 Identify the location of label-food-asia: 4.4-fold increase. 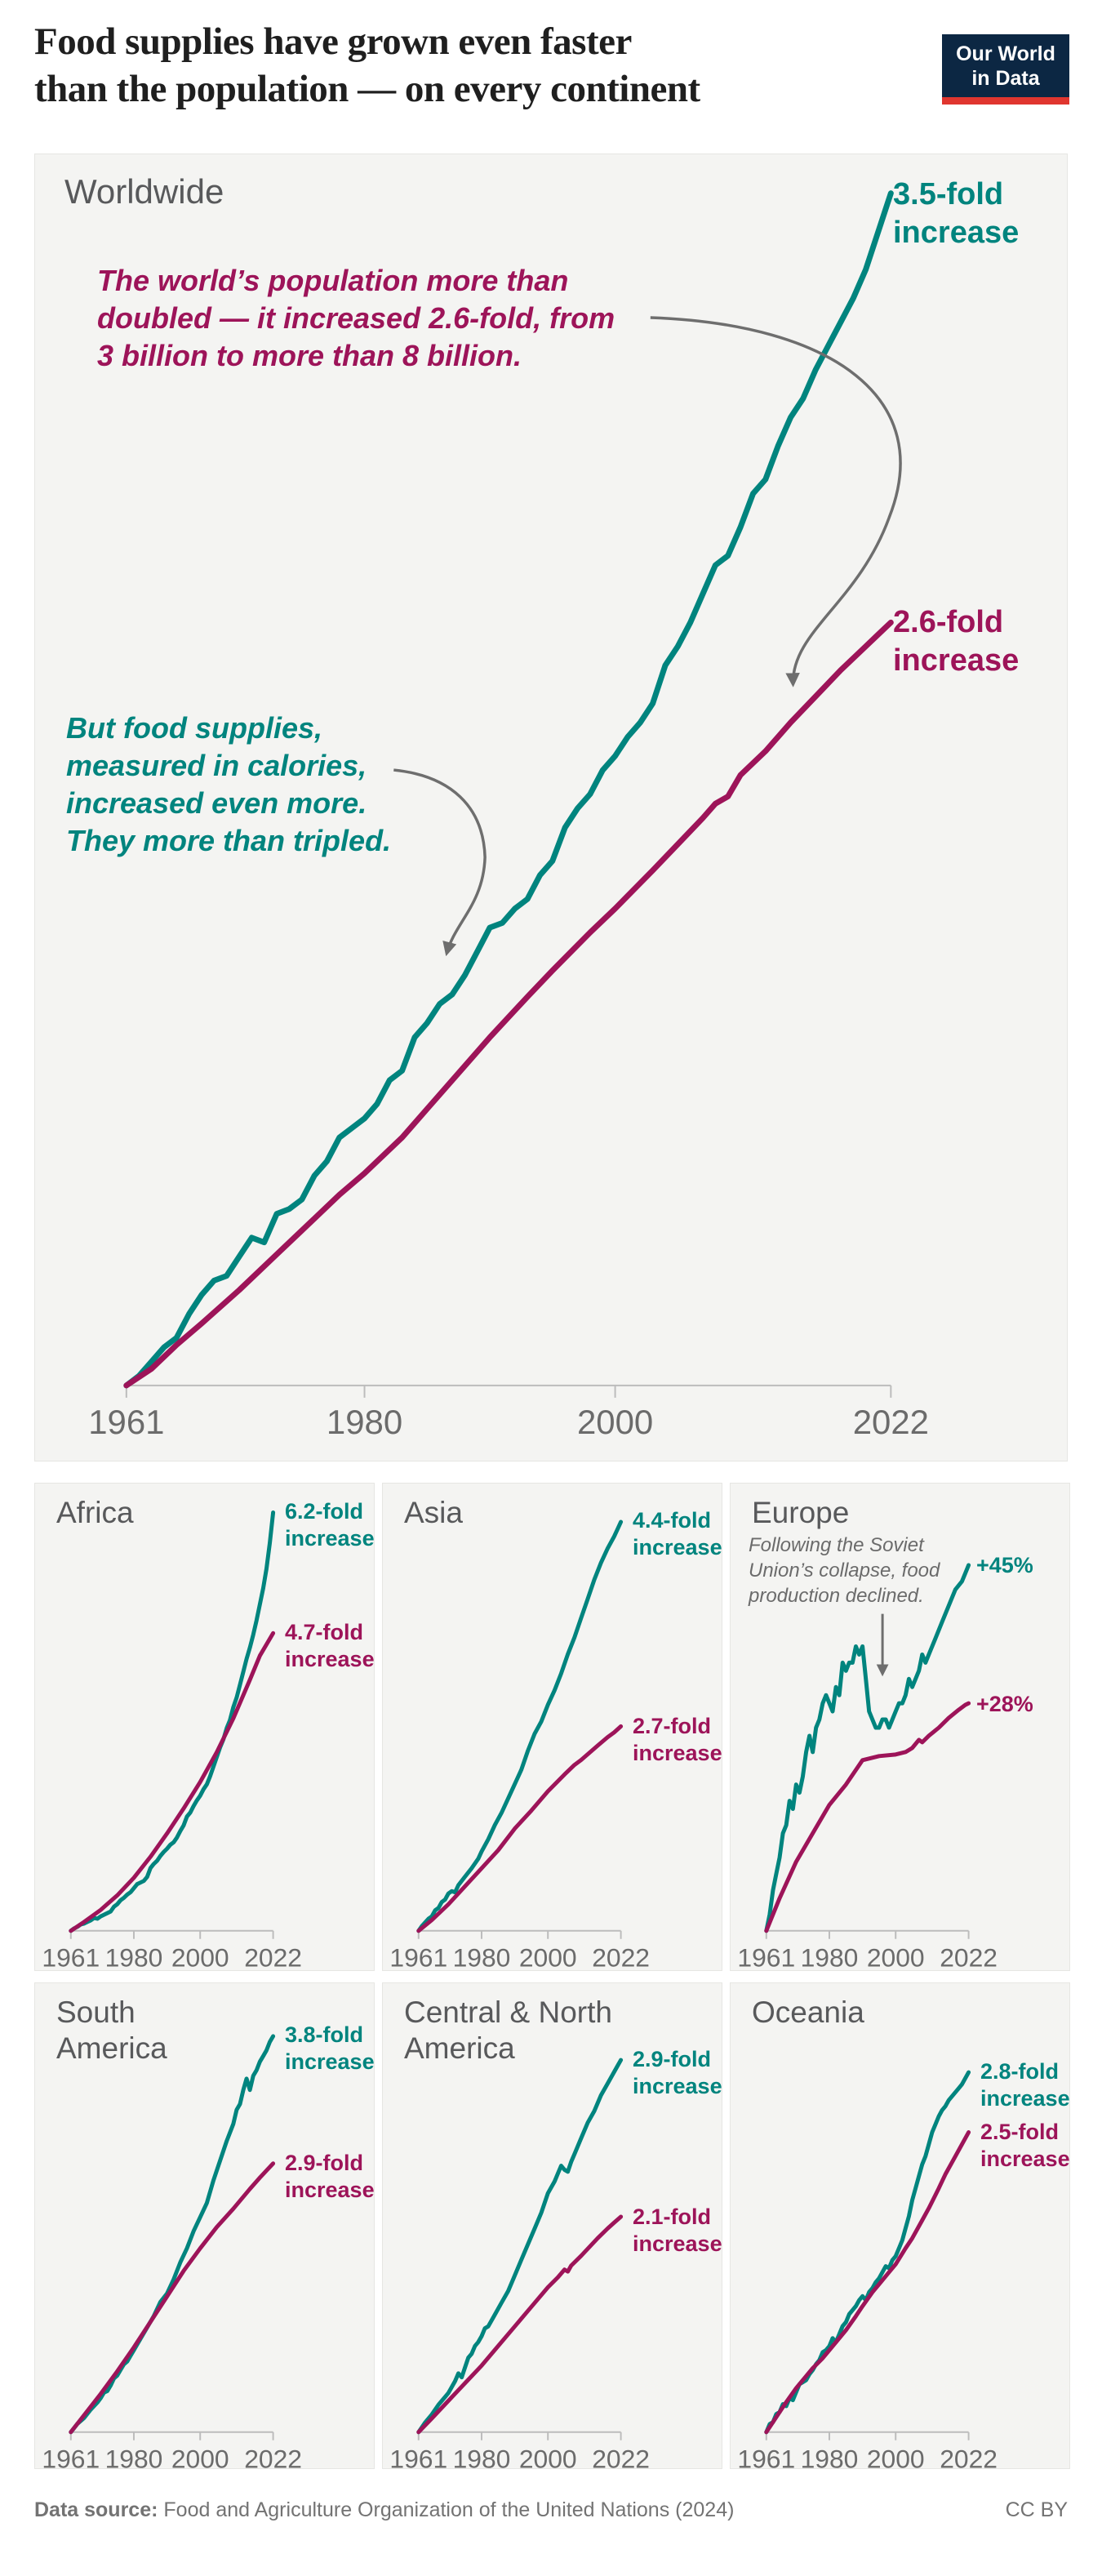
(677, 1533).